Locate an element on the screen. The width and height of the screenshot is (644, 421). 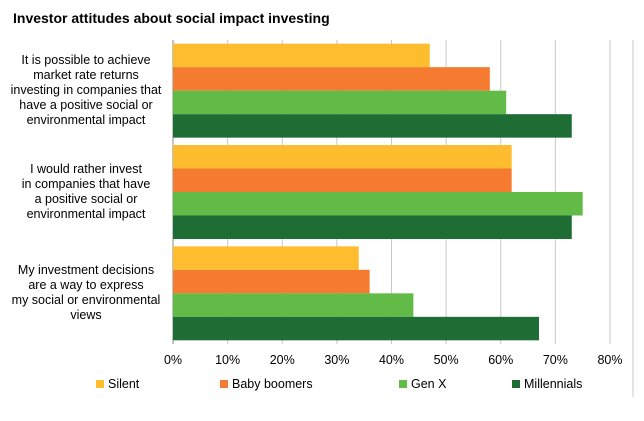
category-label-line: have a positive social or is located at coordinates (86, 105).